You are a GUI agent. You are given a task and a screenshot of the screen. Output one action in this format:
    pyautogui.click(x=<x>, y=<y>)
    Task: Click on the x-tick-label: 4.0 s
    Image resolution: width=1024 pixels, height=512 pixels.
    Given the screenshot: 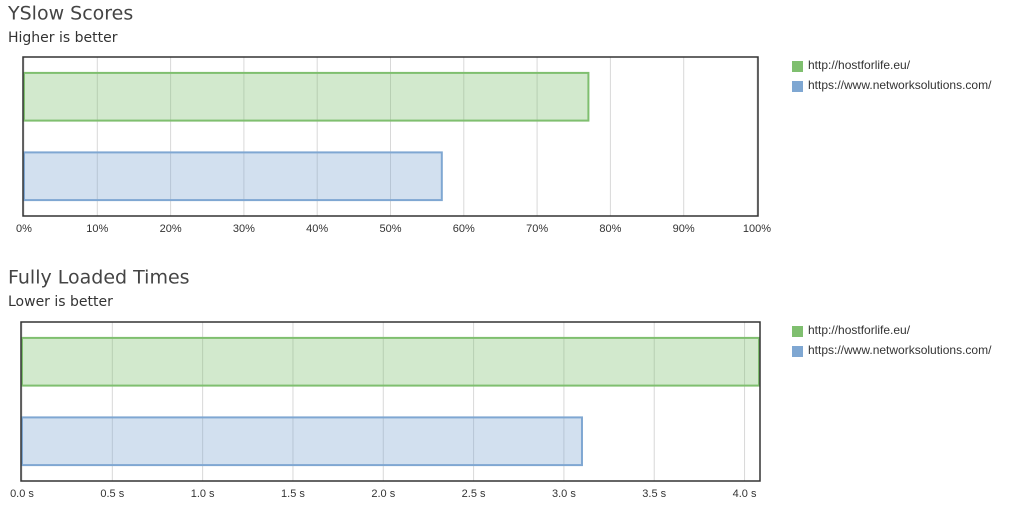 What is the action you would take?
    pyautogui.click(x=745, y=494)
    